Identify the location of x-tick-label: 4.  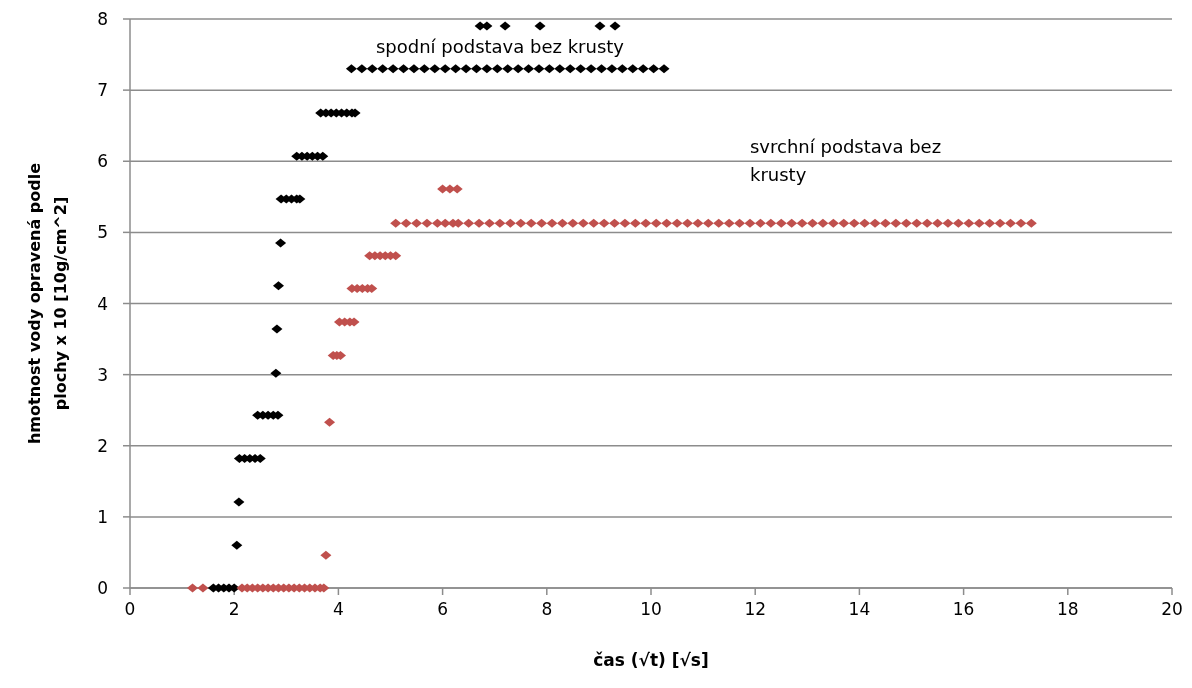
(338, 609).